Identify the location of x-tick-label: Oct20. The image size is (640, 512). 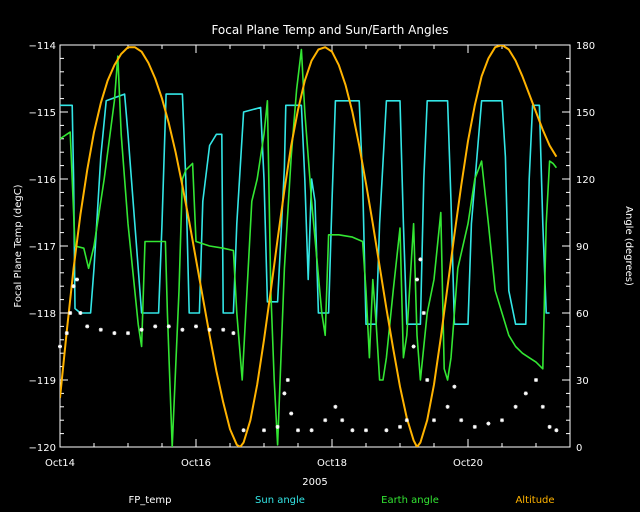
(468, 463).